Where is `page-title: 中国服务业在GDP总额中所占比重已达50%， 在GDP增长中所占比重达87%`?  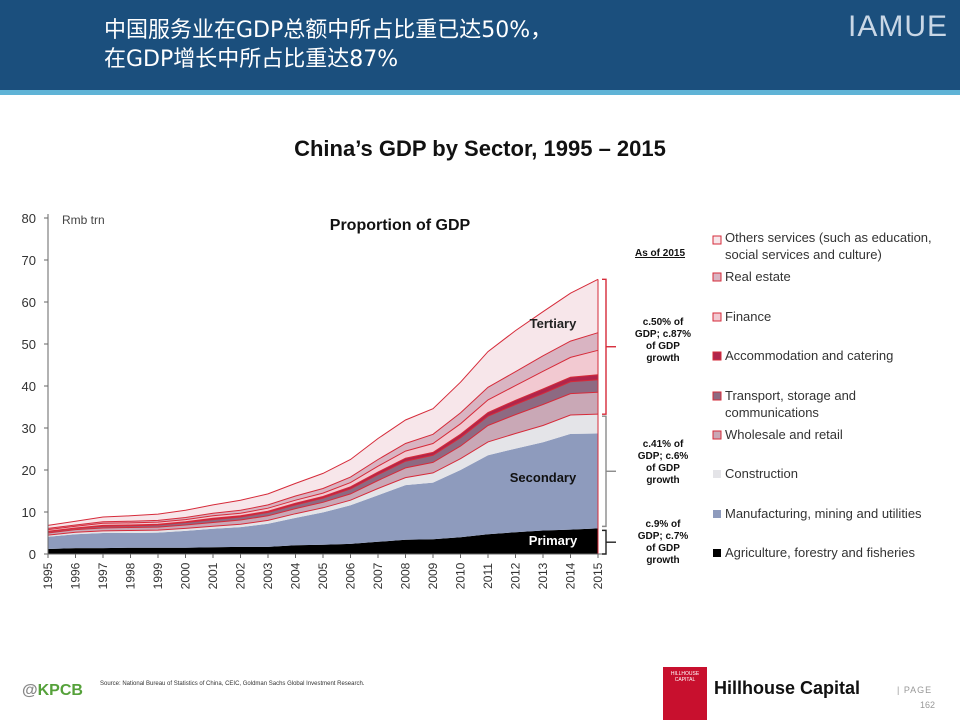 page-title: 中国服务业在GDP总额中所占比重已达50%， 在GDP增长中所占比重达87% is located at coordinates (328, 45).